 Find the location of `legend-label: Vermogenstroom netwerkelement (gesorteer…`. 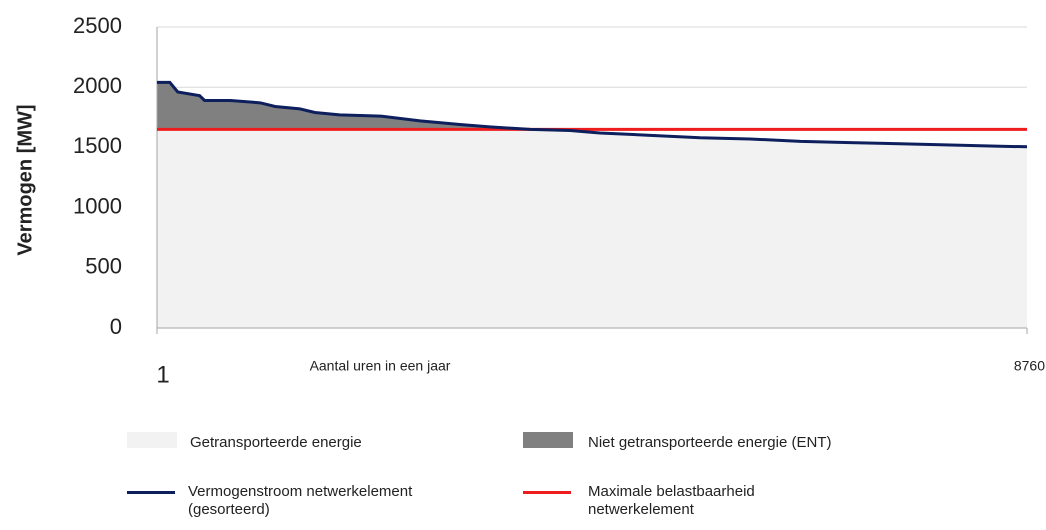

legend-label: Vermogenstroom netwerkelement (gesorteer… is located at coordinates (300, 500).